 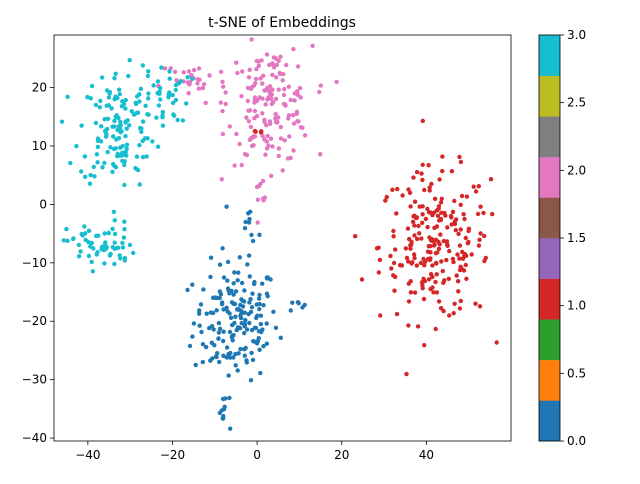 I want to click on colorbar-segment, so click(x=549, y=218).